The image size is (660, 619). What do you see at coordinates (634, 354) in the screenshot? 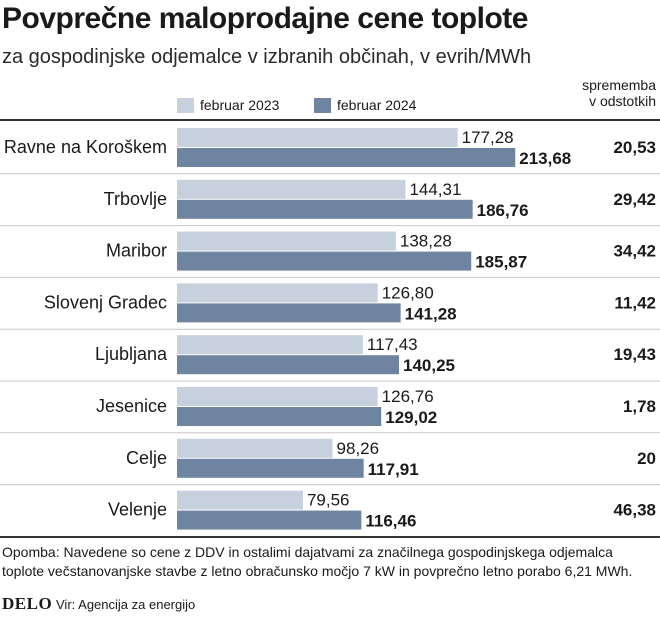
I see `change-value: 19,43` at bounding box center [634, 354].